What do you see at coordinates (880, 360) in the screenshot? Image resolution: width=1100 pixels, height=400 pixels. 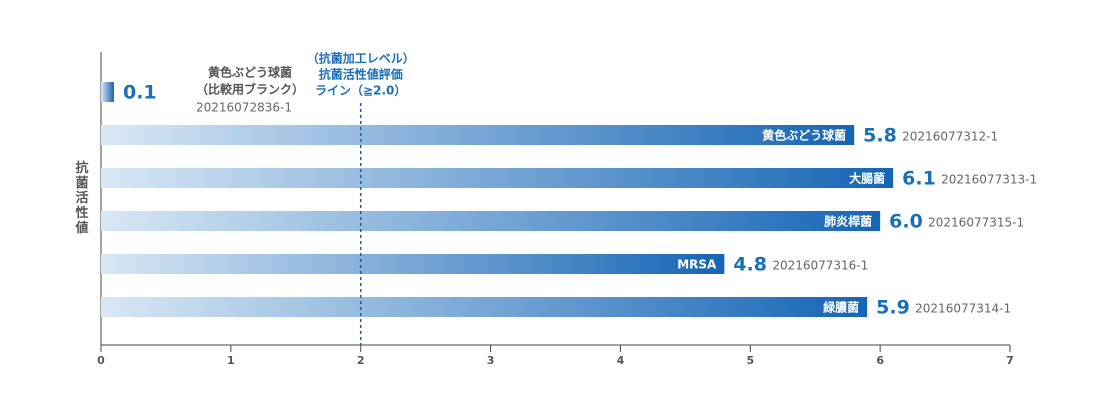 I see `x-tick-label: 6` at bounding box center [880, 360].